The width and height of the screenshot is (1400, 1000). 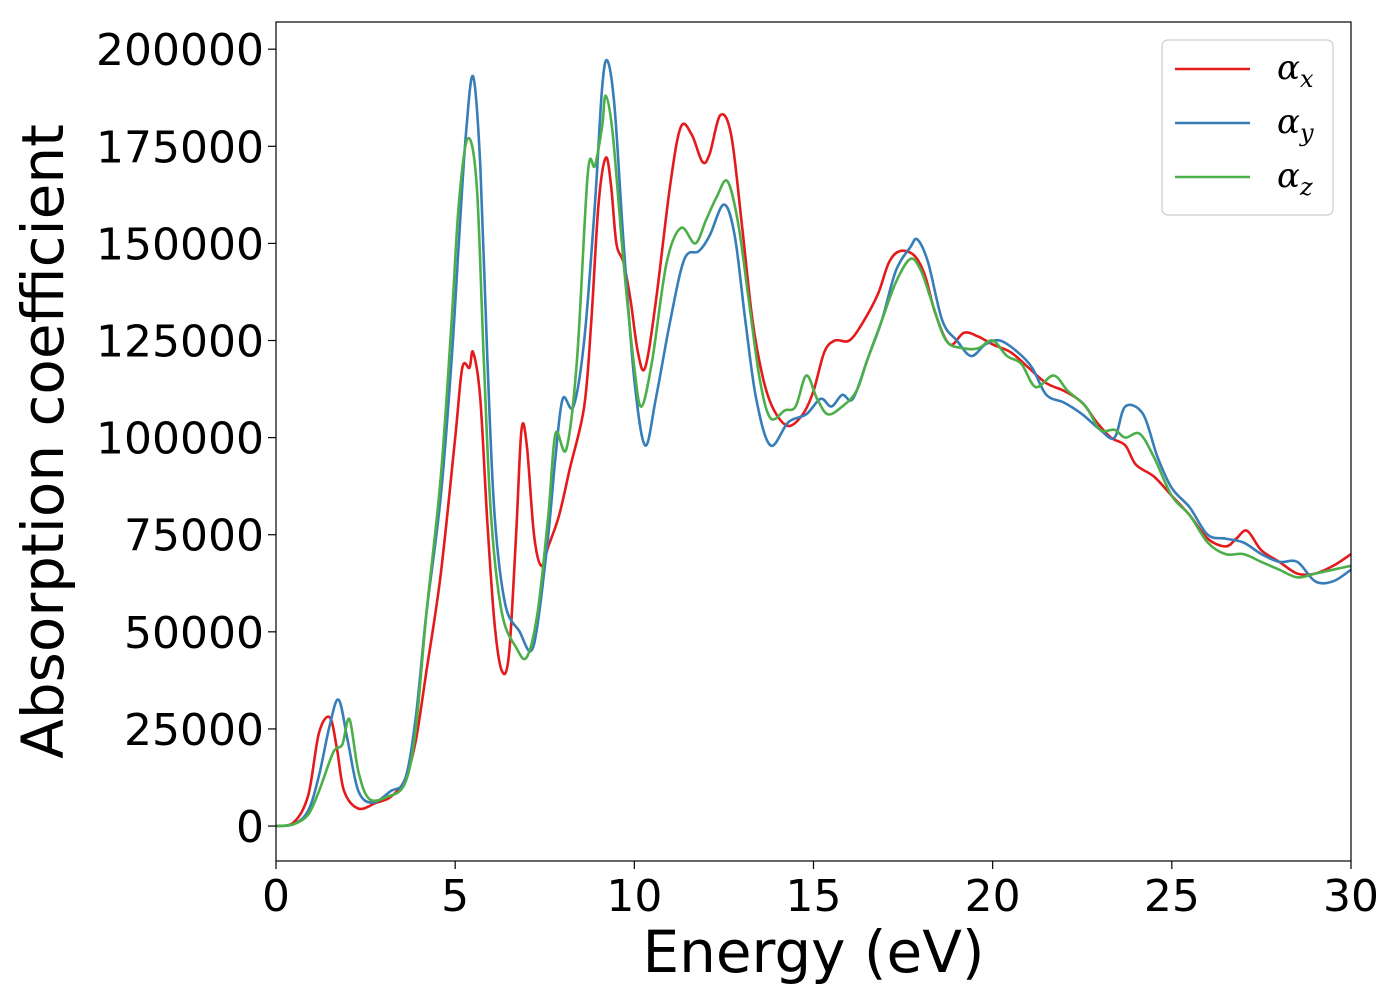 What do you see at coordinates (1351, 896) in the screenshot?
I see `x-tick-label: 30` at bounding box center [1351, 896].